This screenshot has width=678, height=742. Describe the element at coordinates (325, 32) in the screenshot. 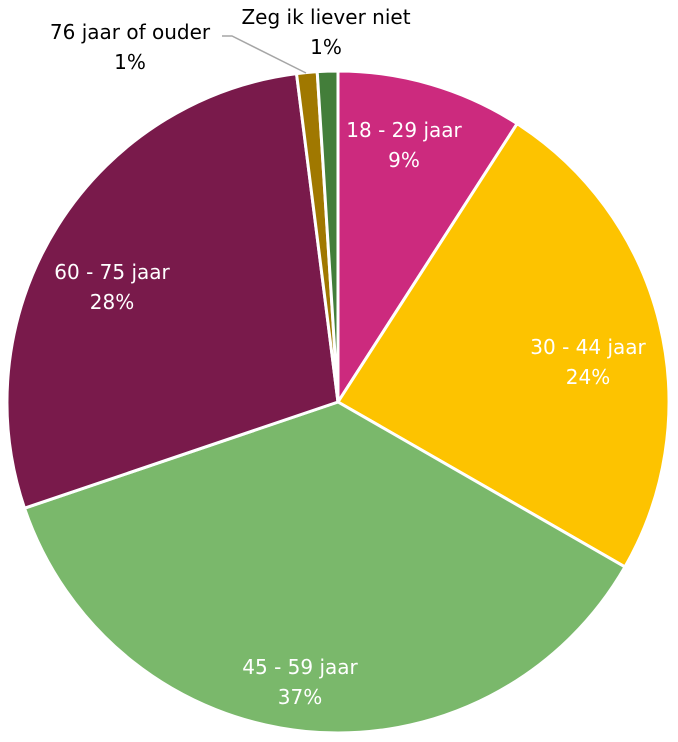

I see `label-zeg-niet: Zeg ik liever niet 1%` at that location.